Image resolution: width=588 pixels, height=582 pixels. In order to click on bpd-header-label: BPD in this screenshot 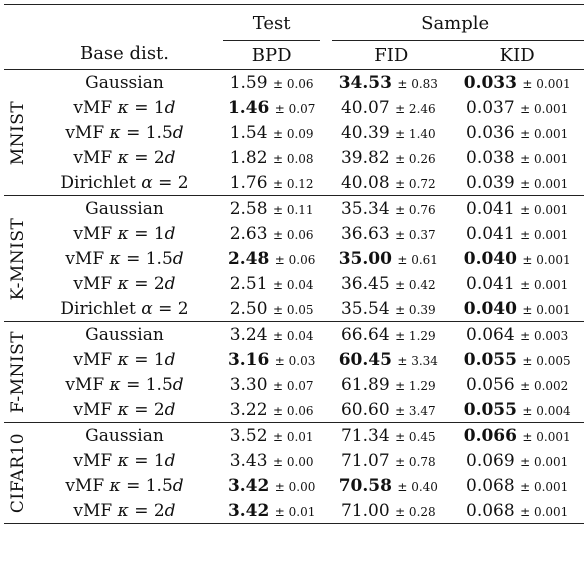, I will do `click(272, 53)`.